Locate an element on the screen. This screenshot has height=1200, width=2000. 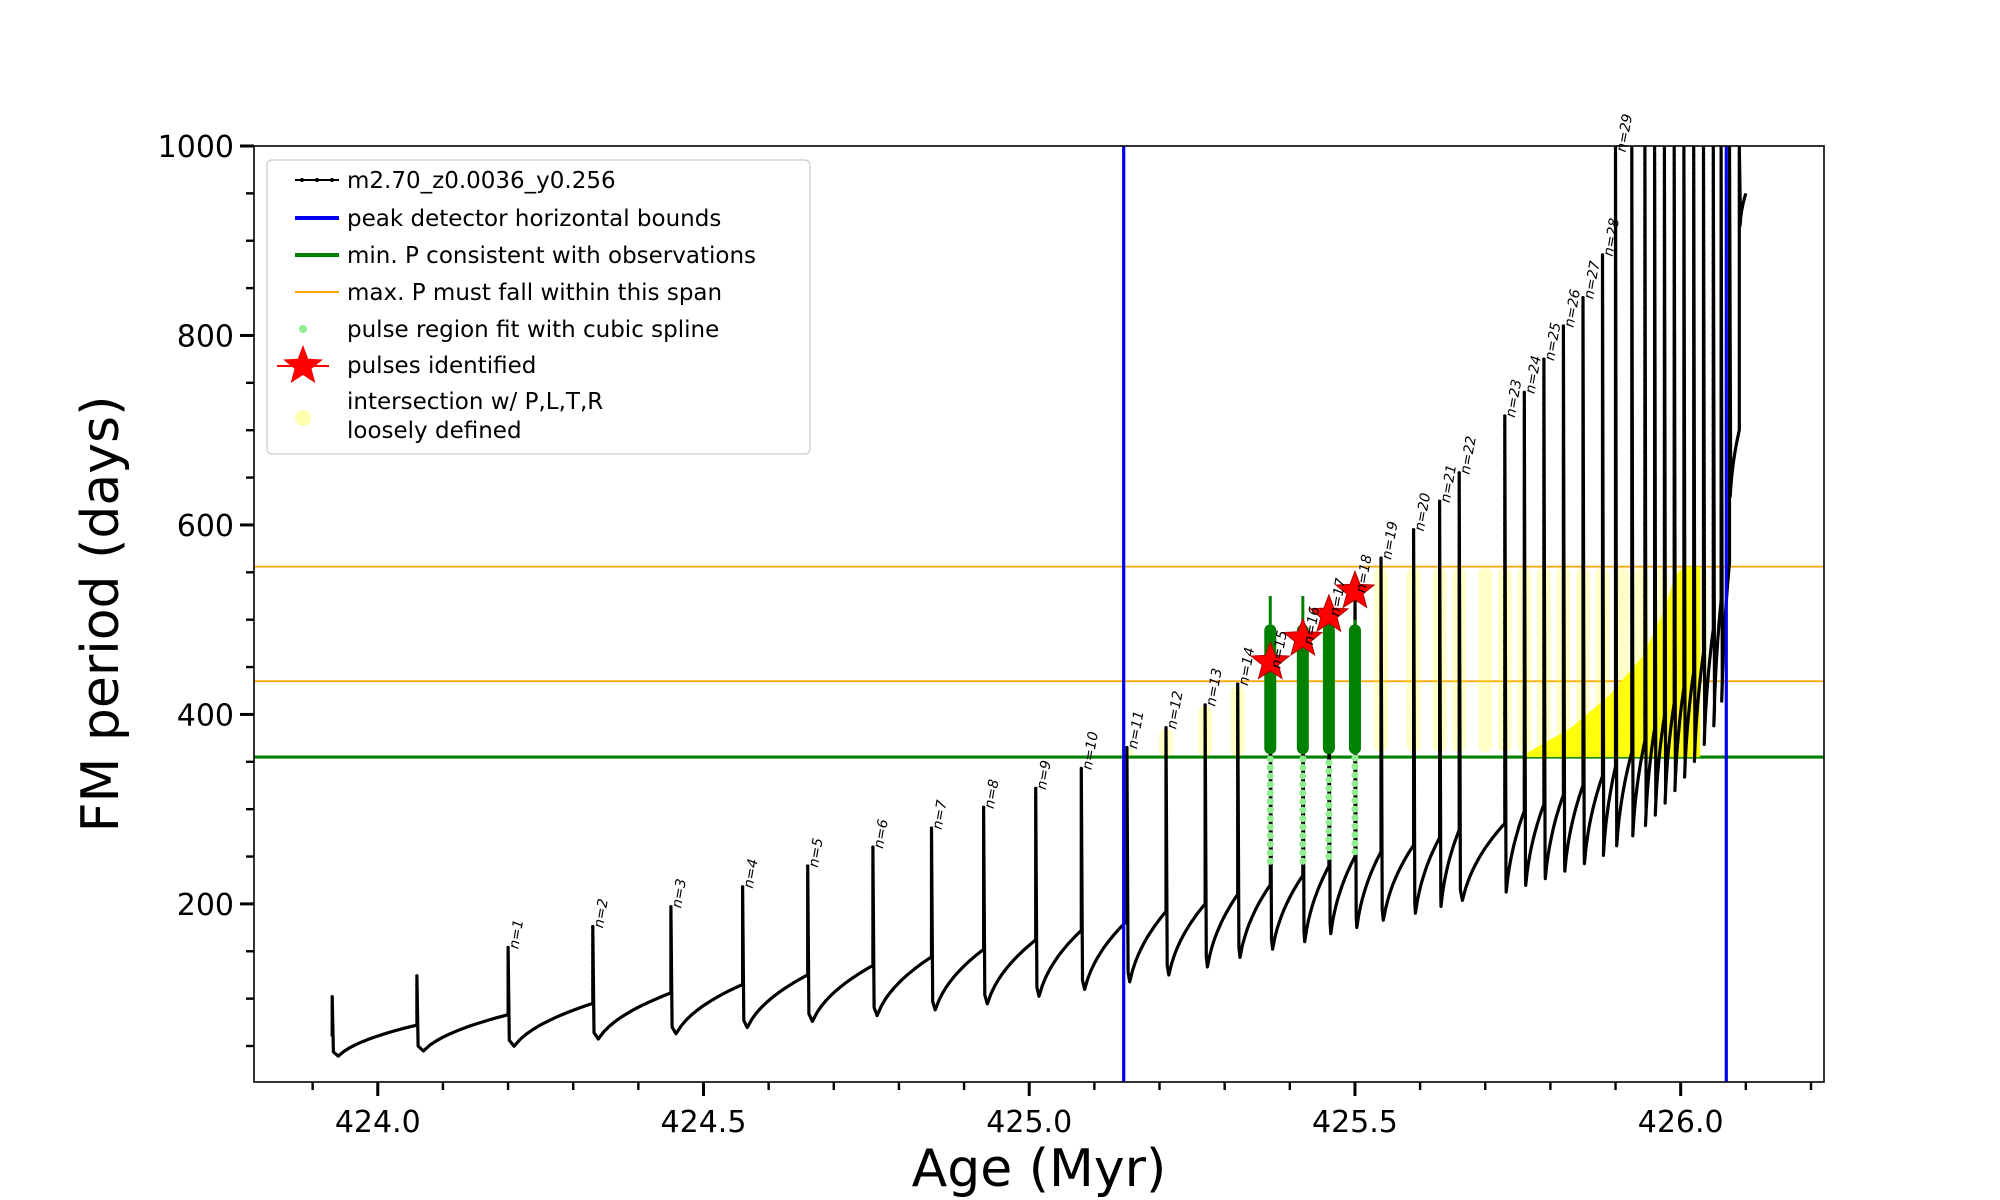
x-axis-title: Age (Myr) is located at coordinates (1039, 1169).